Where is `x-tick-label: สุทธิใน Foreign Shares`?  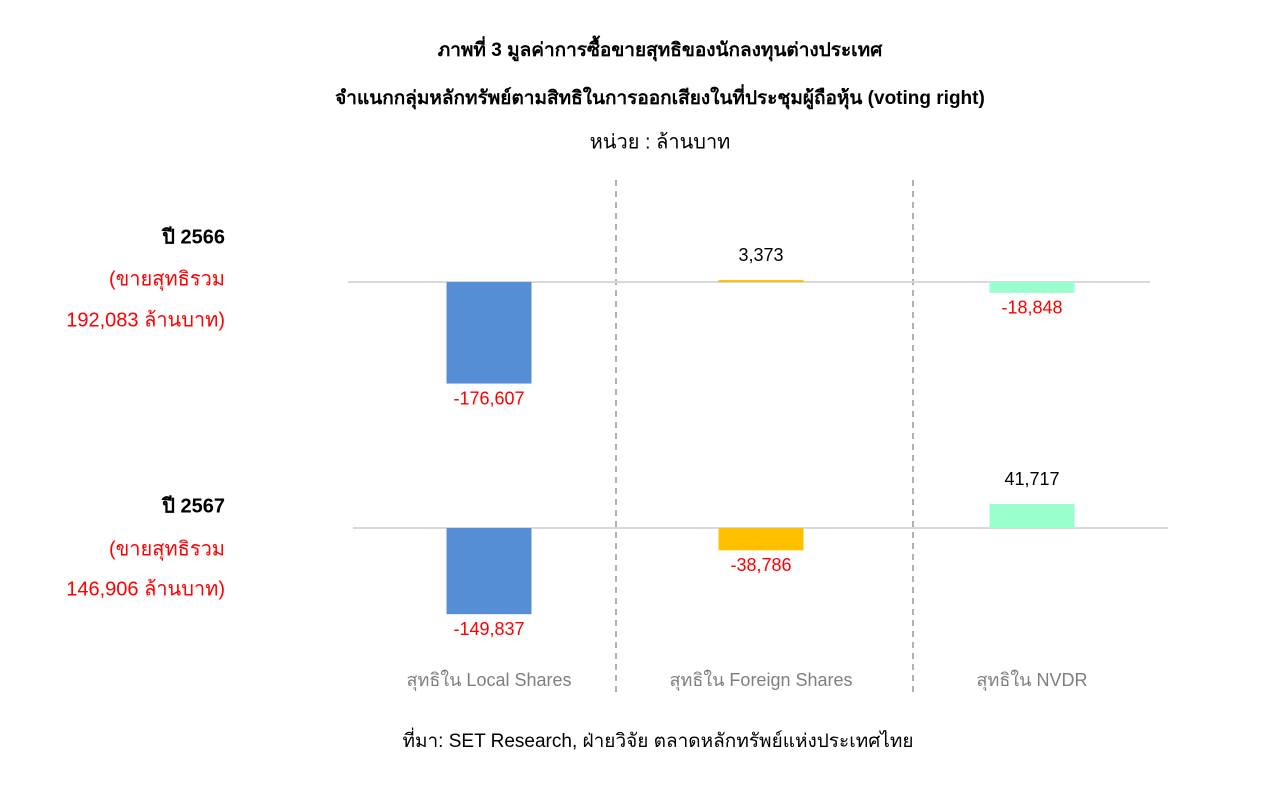 x-tick-label: สุทธิใน Foreign Shares is located at coordinates (761, 680).